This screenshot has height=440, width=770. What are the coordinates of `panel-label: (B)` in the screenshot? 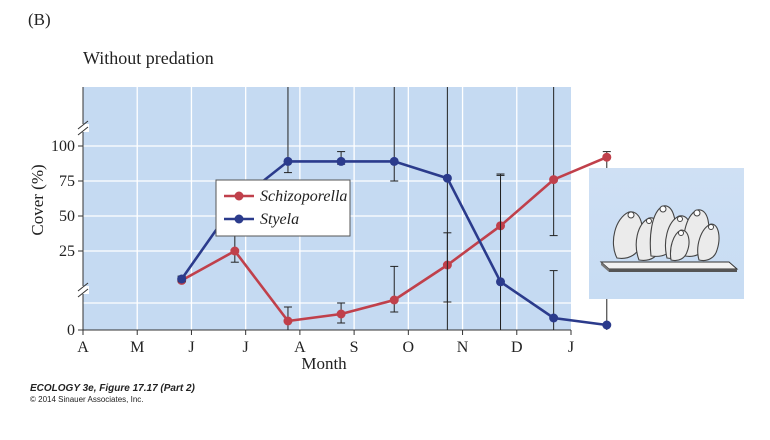 It's located at (39, 19).